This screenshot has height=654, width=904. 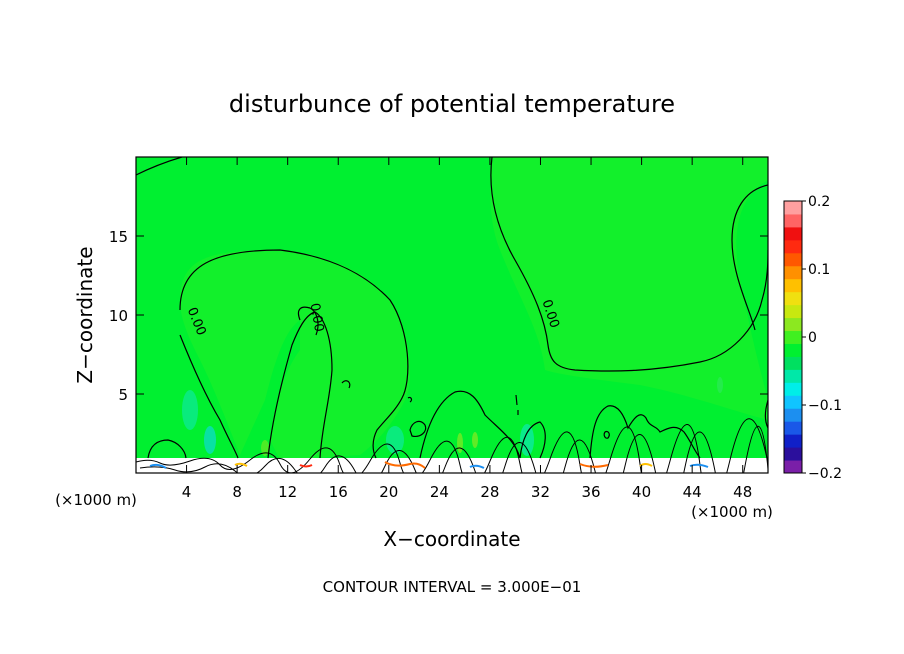 What do you see at coordinates (118, 316) in the screenshot?
I see `y-tick-label: 10` at bounding box center [118, 316].